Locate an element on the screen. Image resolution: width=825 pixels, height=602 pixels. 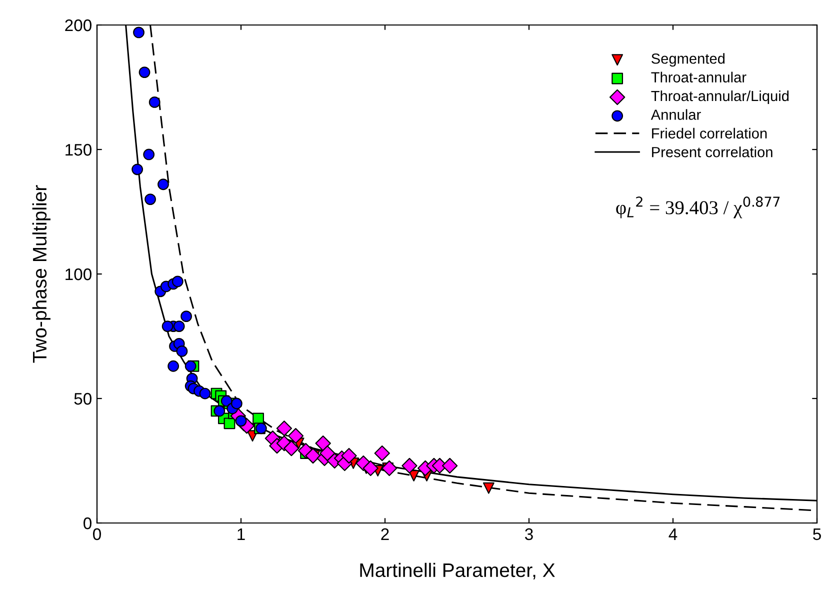
legend-label: Throat-annular is located at coordinates (698, 77).